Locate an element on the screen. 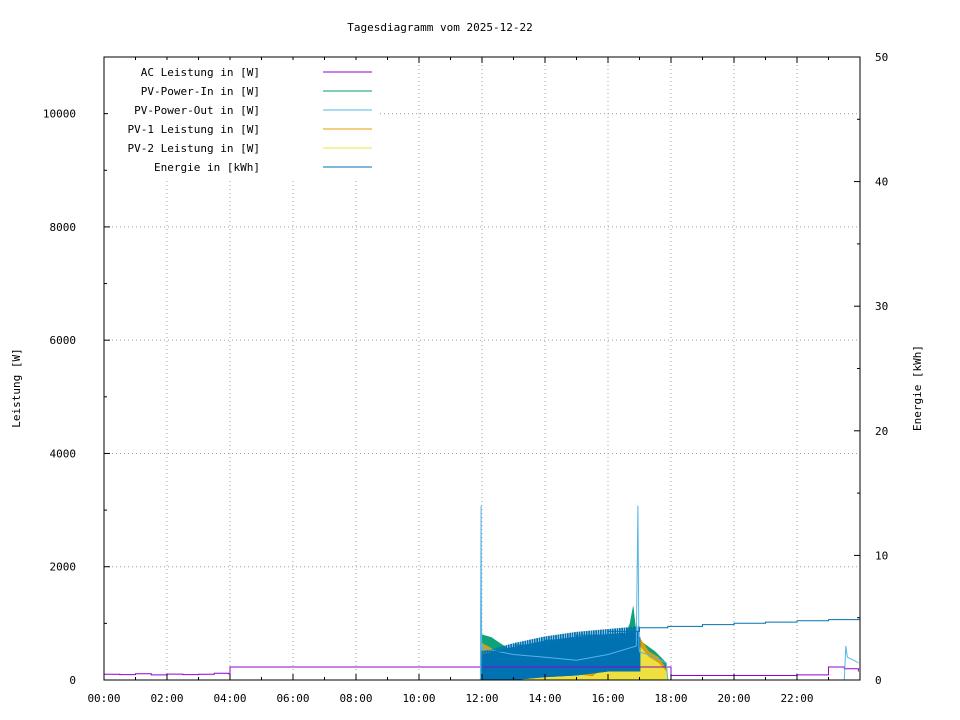 The width and height of the screenshot is (960, 720). y-tick-label: 2000 is located at coordinates (63, 567).